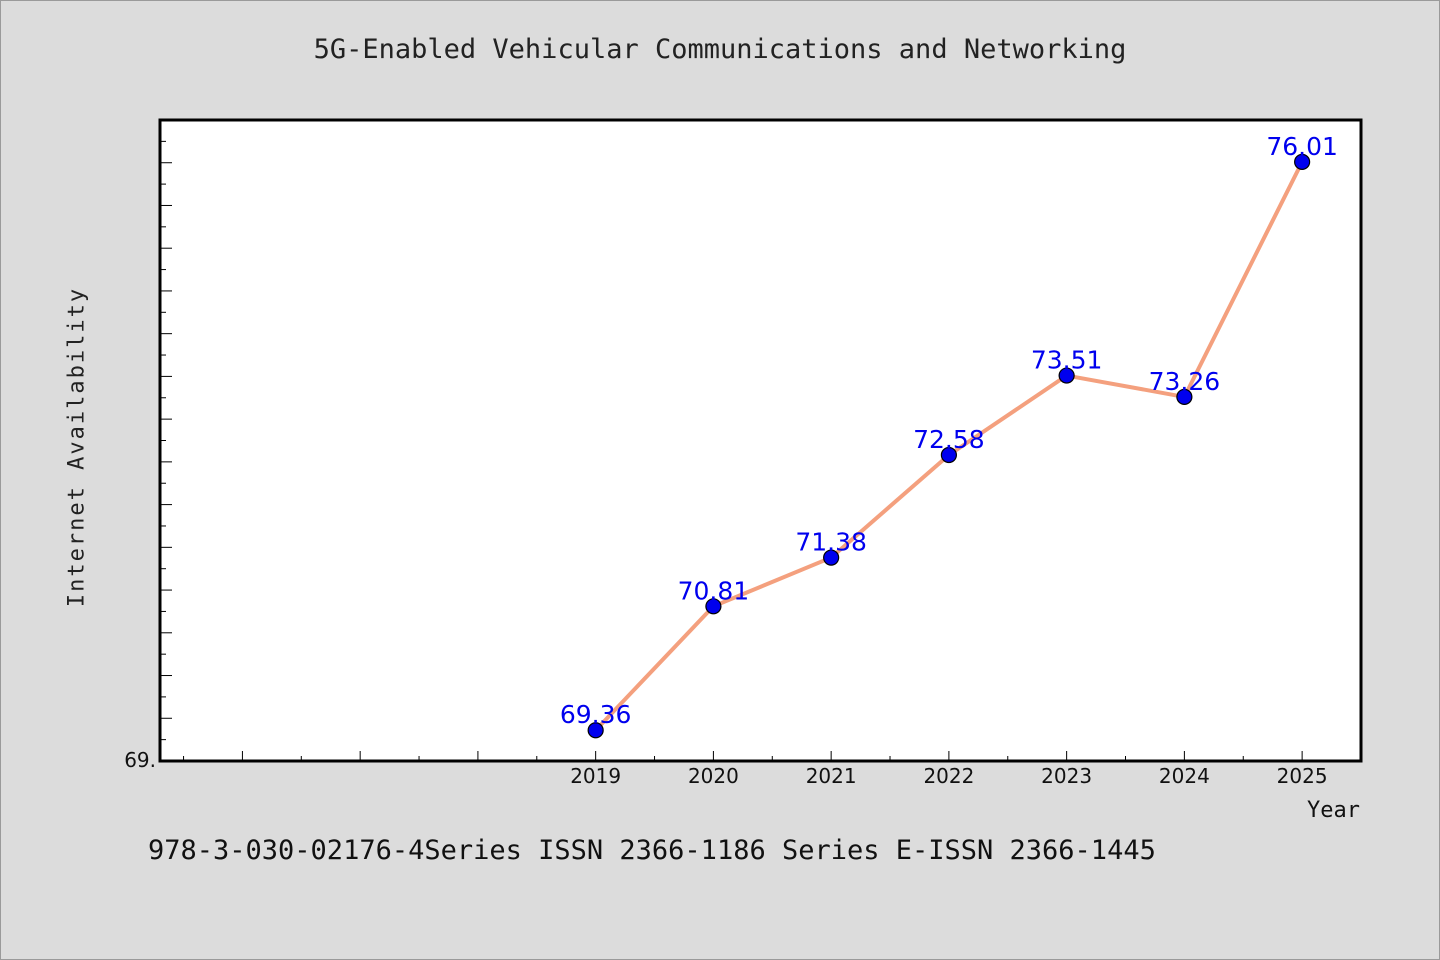 Image resolution: width=1440 pixels, height=960 pixels. What do you see at coordinates (1066, 776) in the screenshot?
I see `x-tick-label: 2023` at bounding box center [1066, 776].